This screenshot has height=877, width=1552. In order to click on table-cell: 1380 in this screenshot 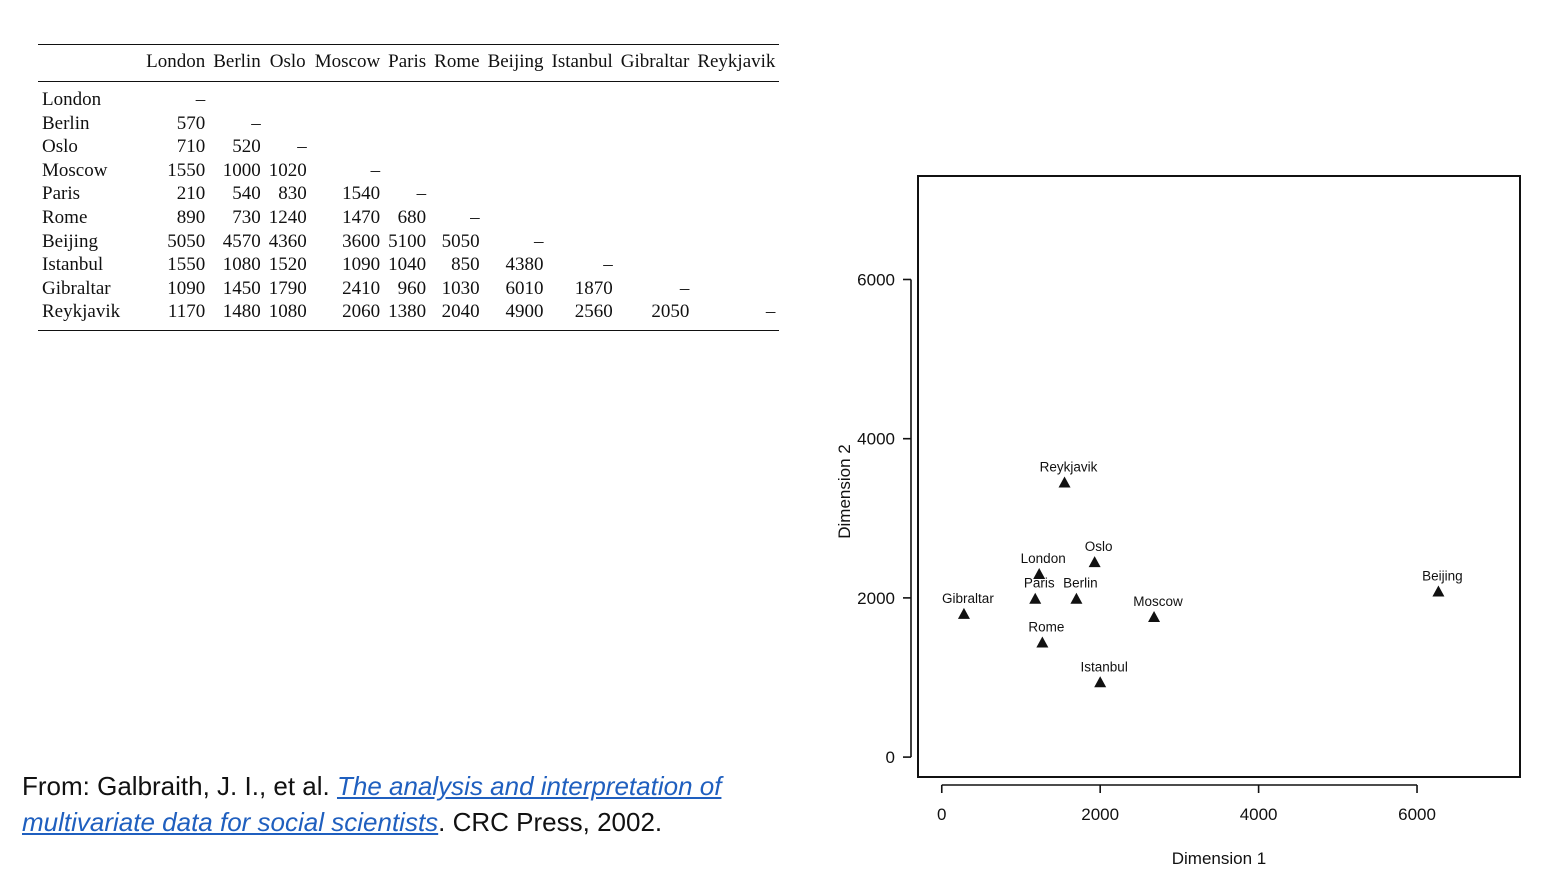, I will do `click(407, 312)`.